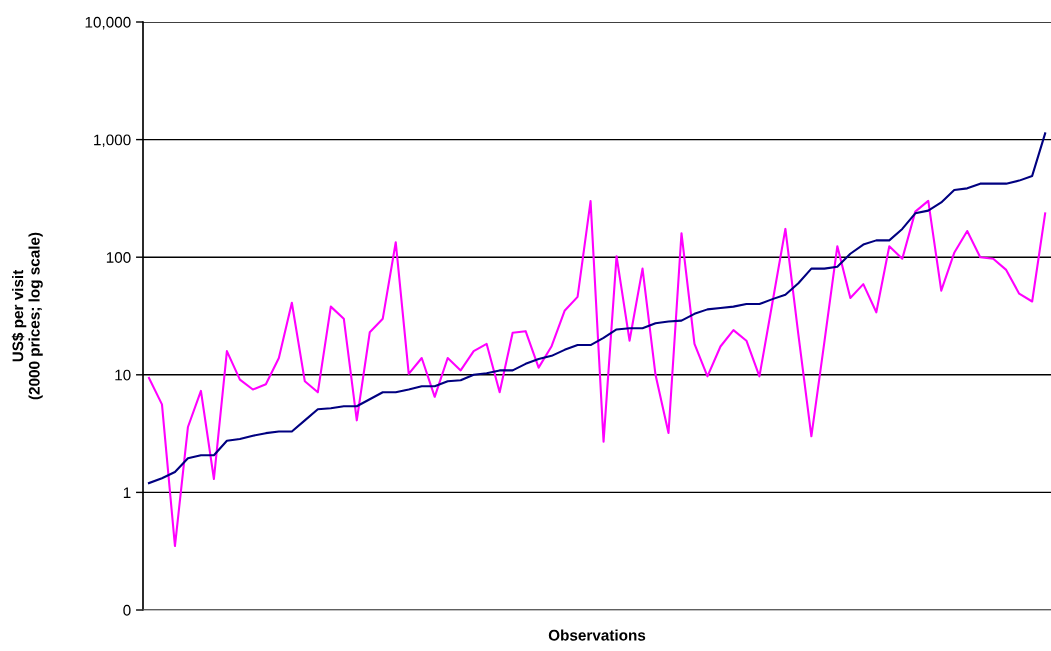 The height and width of the screenshot is (651, 1051). I want to click on y-tick-label: 10, so click(123, 375).